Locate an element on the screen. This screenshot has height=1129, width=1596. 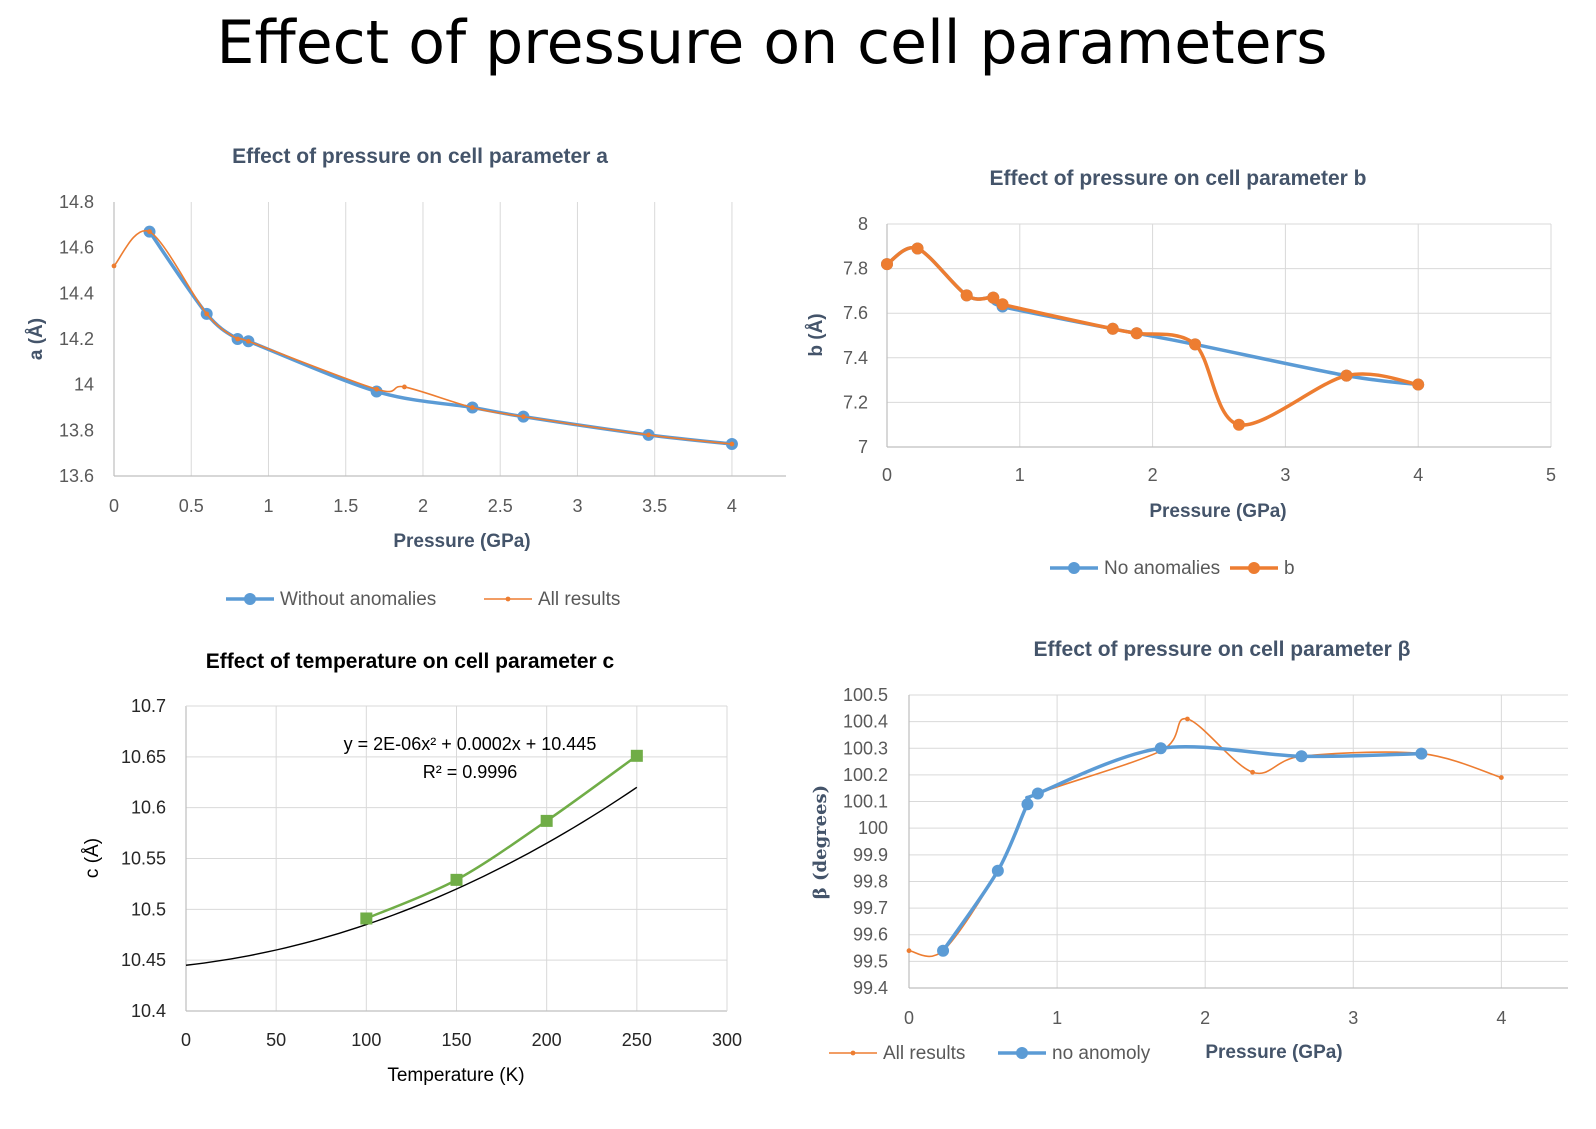
y-tick-label: 7.8 is located at coordinates (855, 269).